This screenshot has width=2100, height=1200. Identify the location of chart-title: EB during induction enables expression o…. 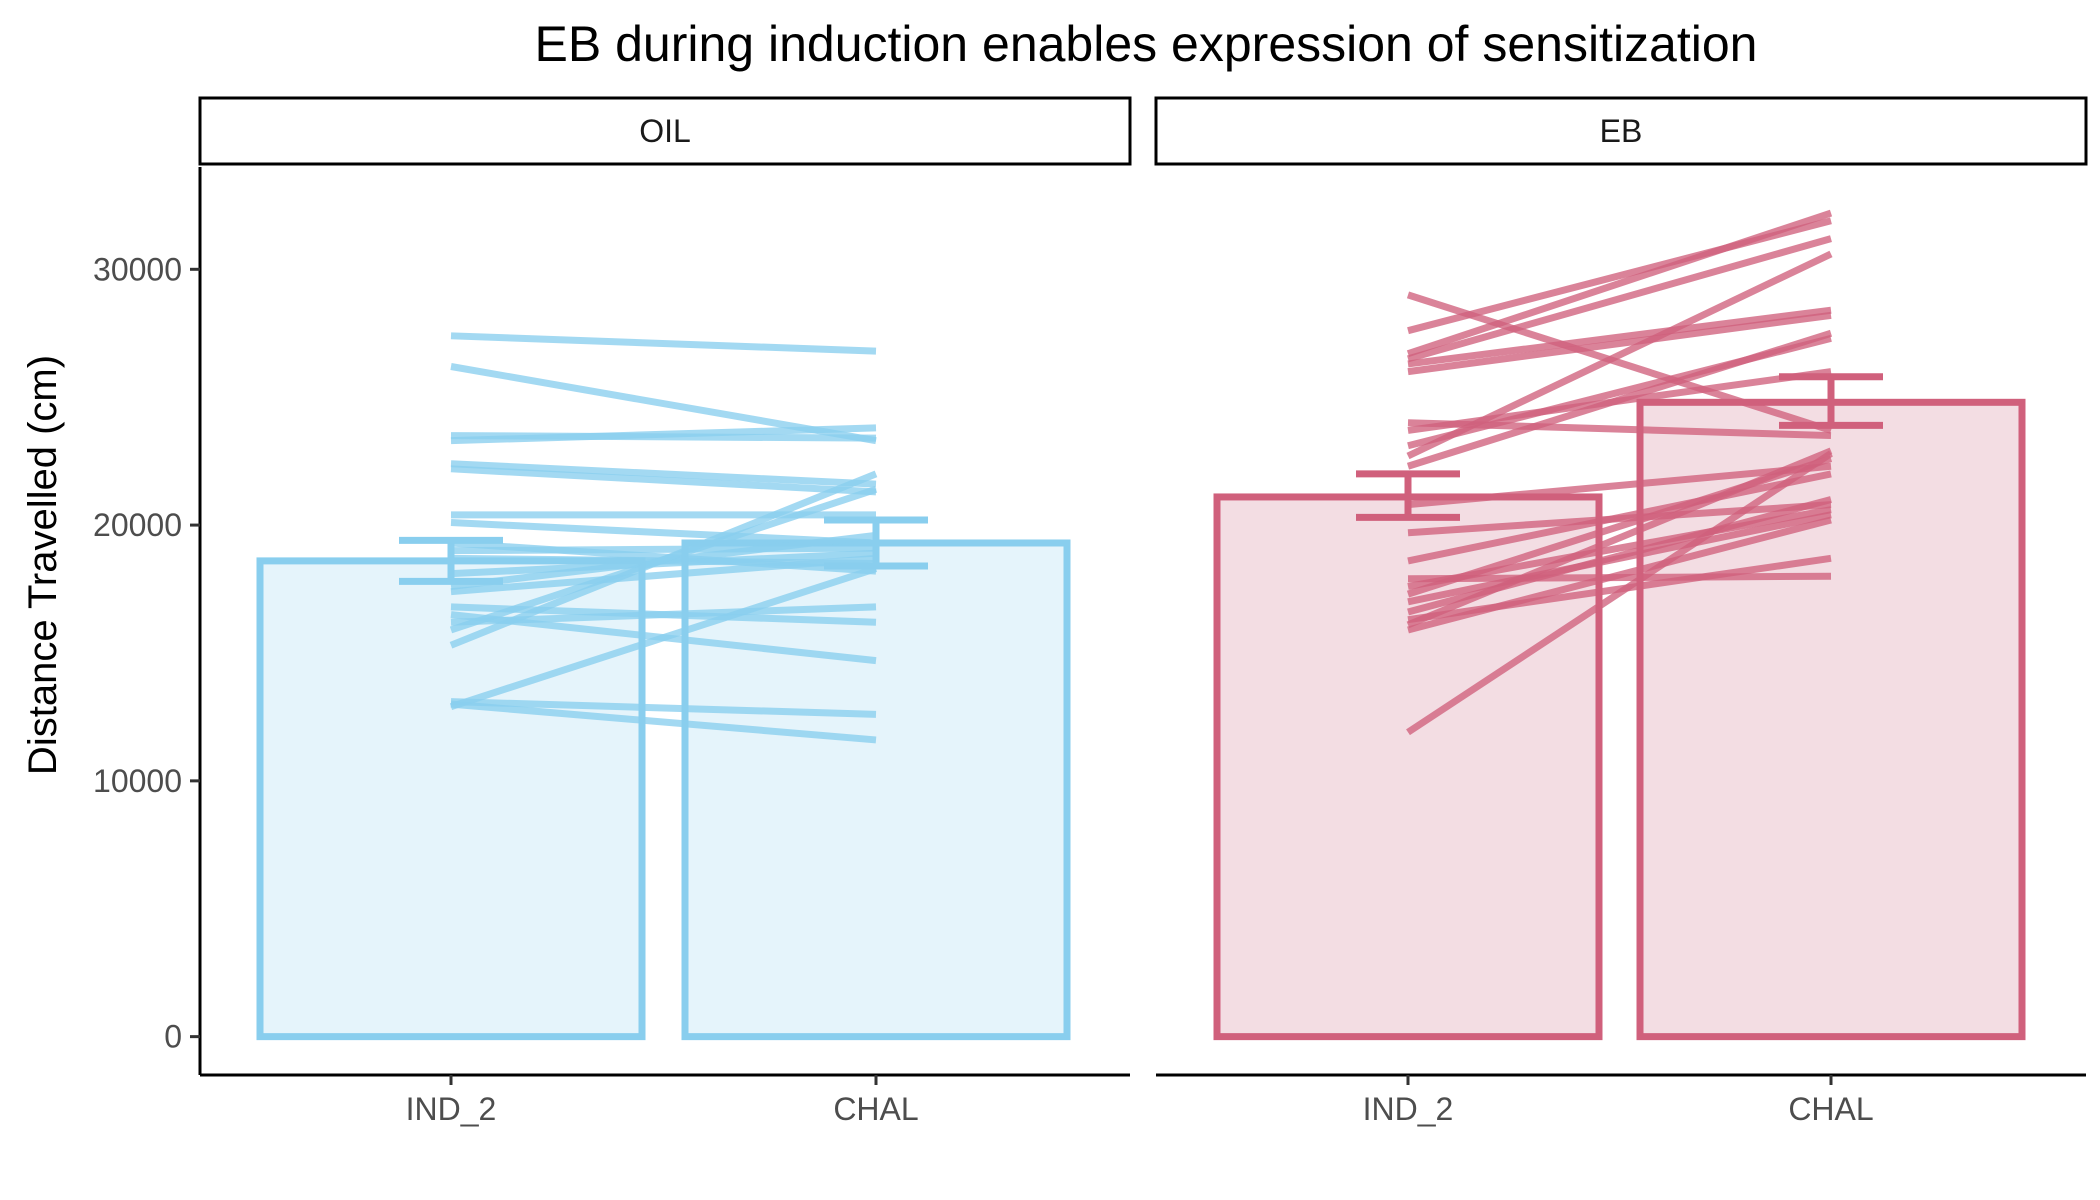
(1146, 44).